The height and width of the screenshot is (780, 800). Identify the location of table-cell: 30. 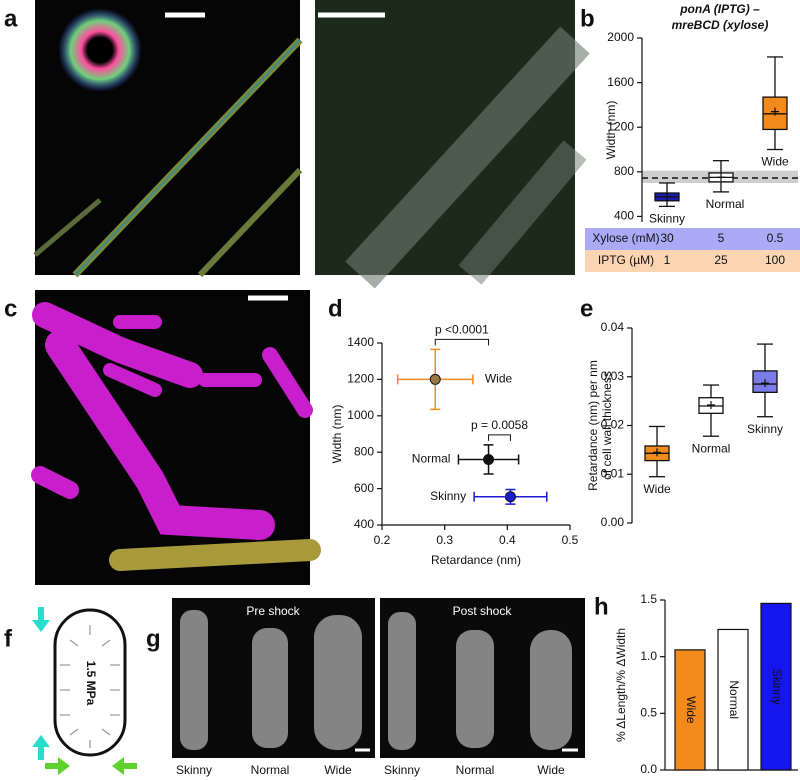
(667, 238).